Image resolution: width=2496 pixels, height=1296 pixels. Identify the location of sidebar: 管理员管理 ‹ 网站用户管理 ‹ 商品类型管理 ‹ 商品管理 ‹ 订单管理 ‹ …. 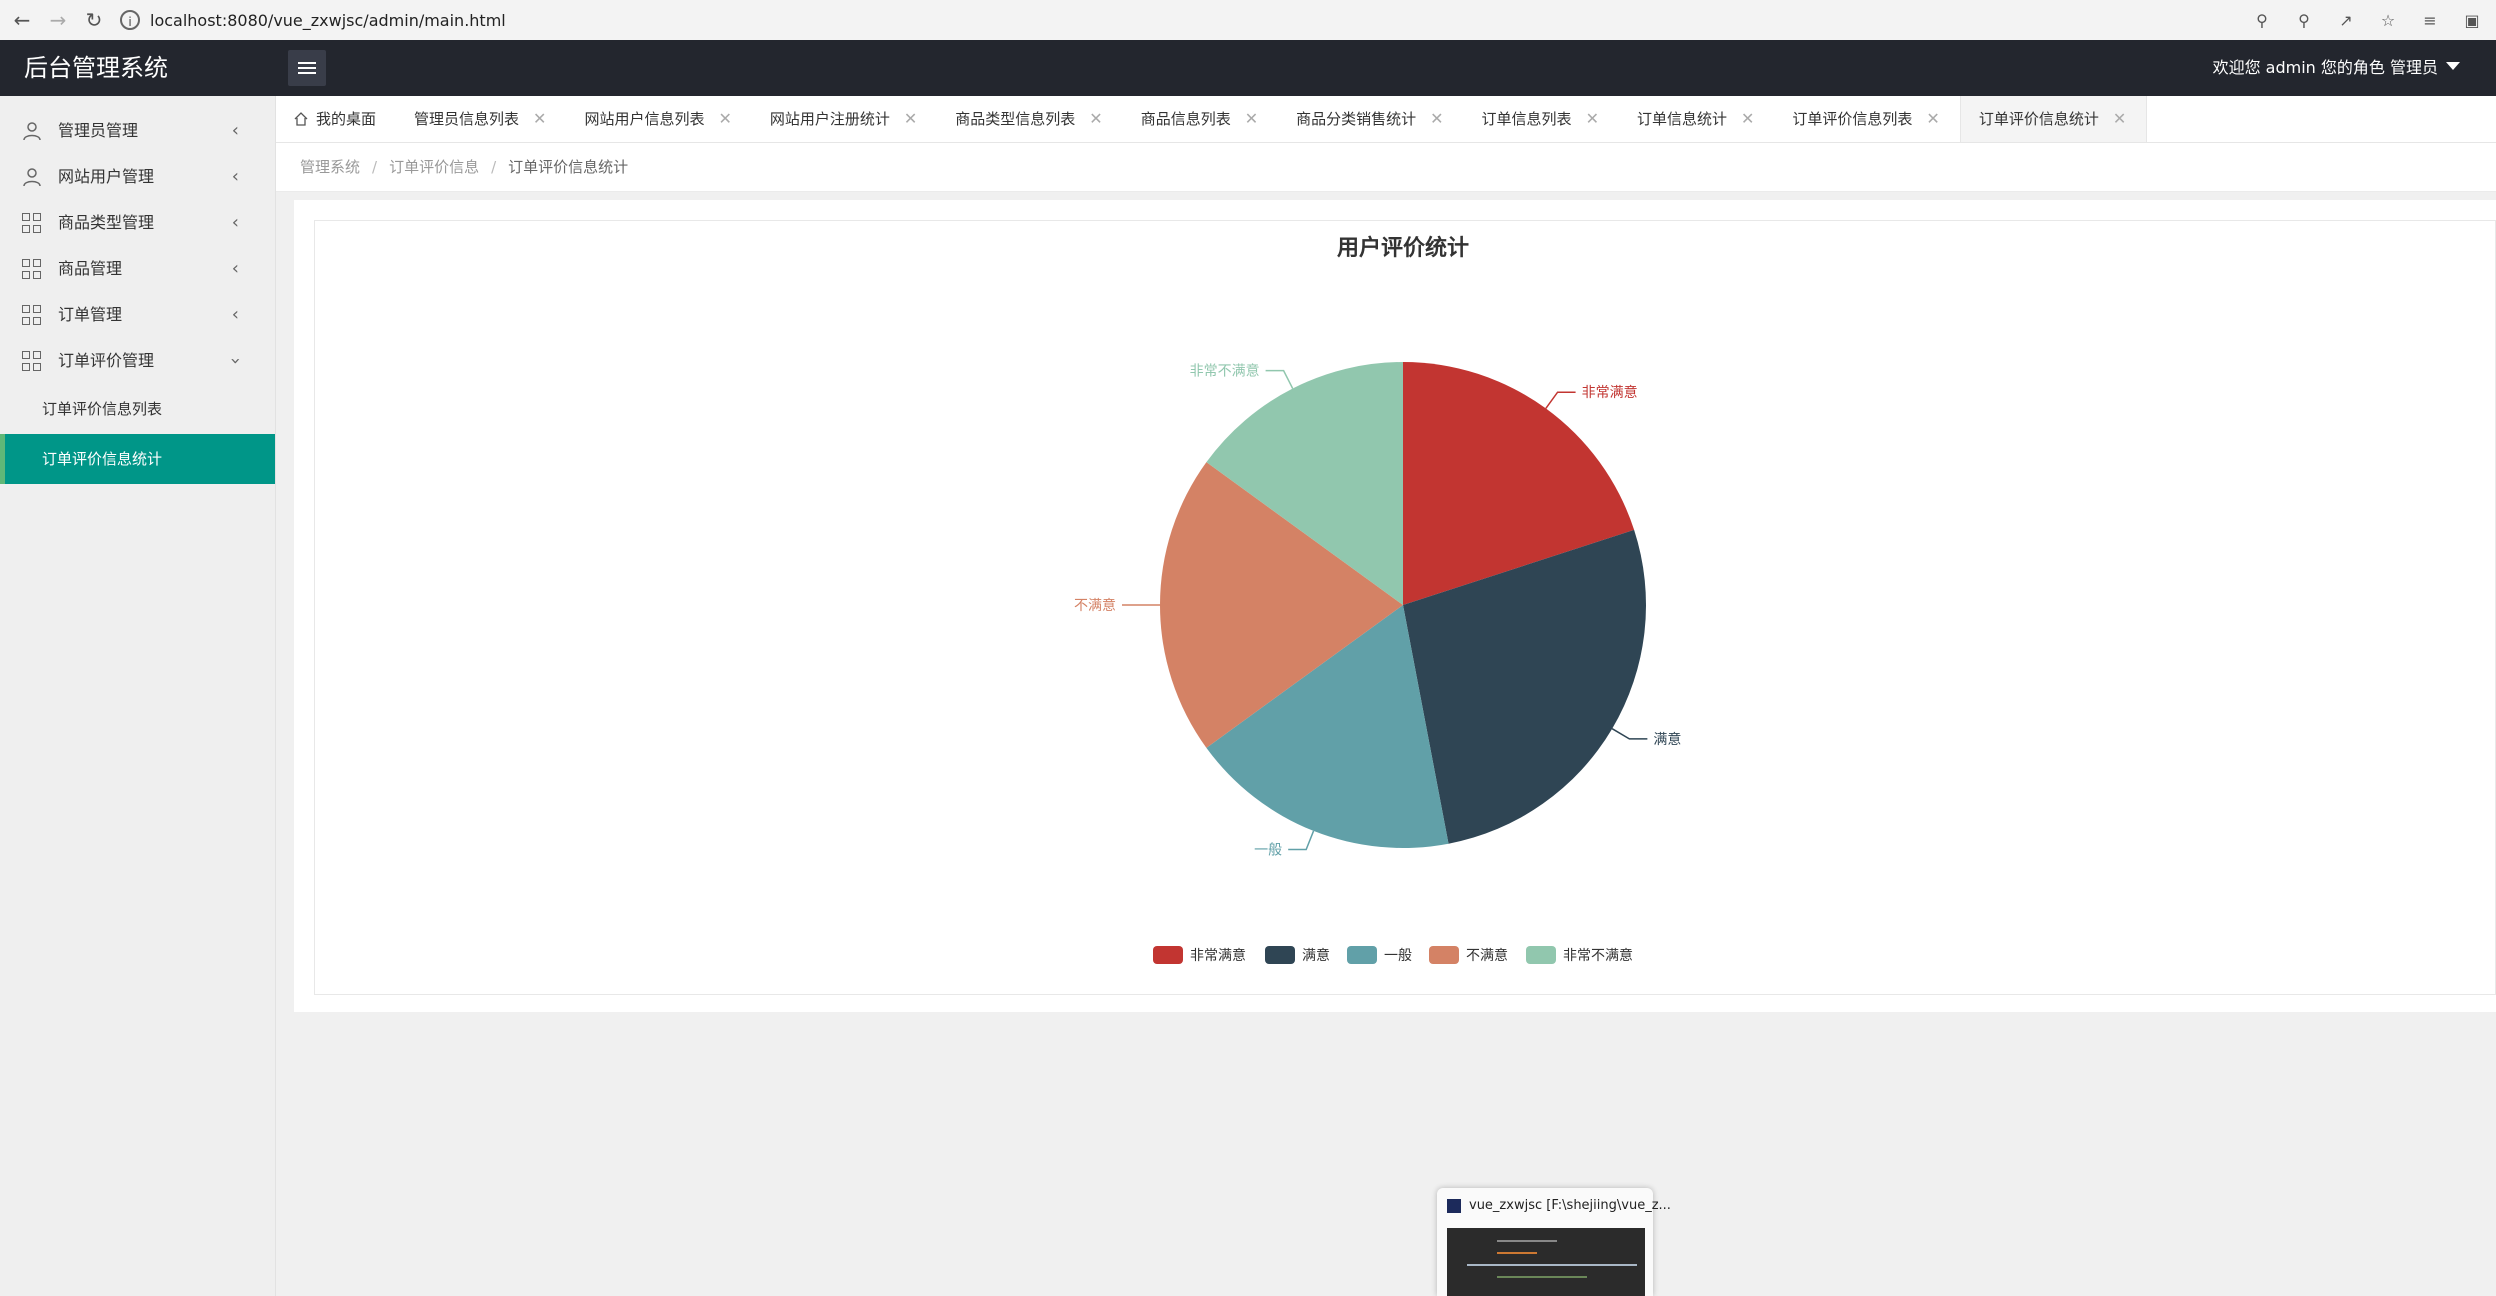
(138, 696).